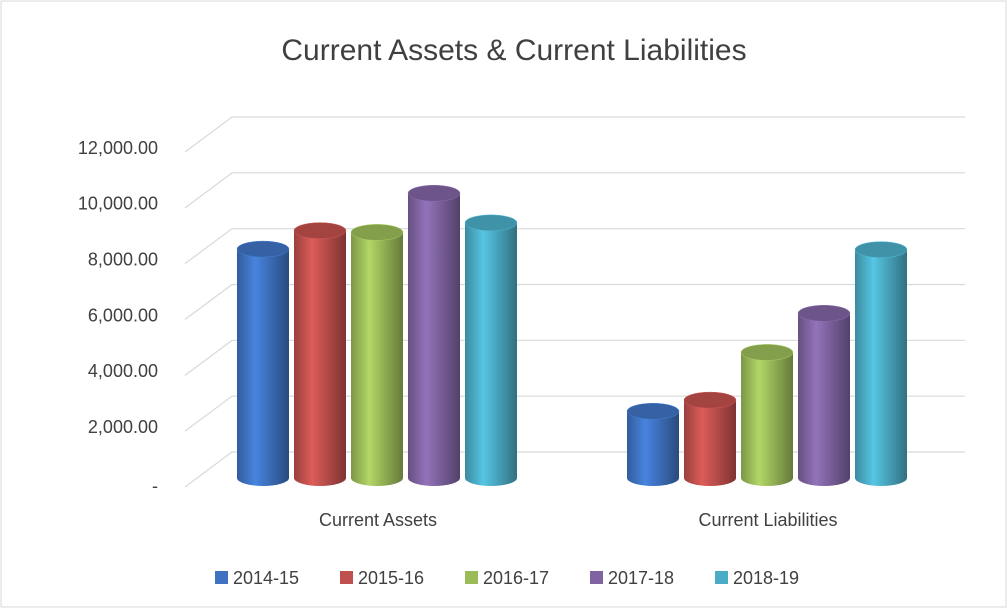 This screenshot has width=1008, height=609. What do you see at coordinates (118, 148) in the screenshot?
I see `y-tick-label: 12,000.00` at bounding box center [118, 148].